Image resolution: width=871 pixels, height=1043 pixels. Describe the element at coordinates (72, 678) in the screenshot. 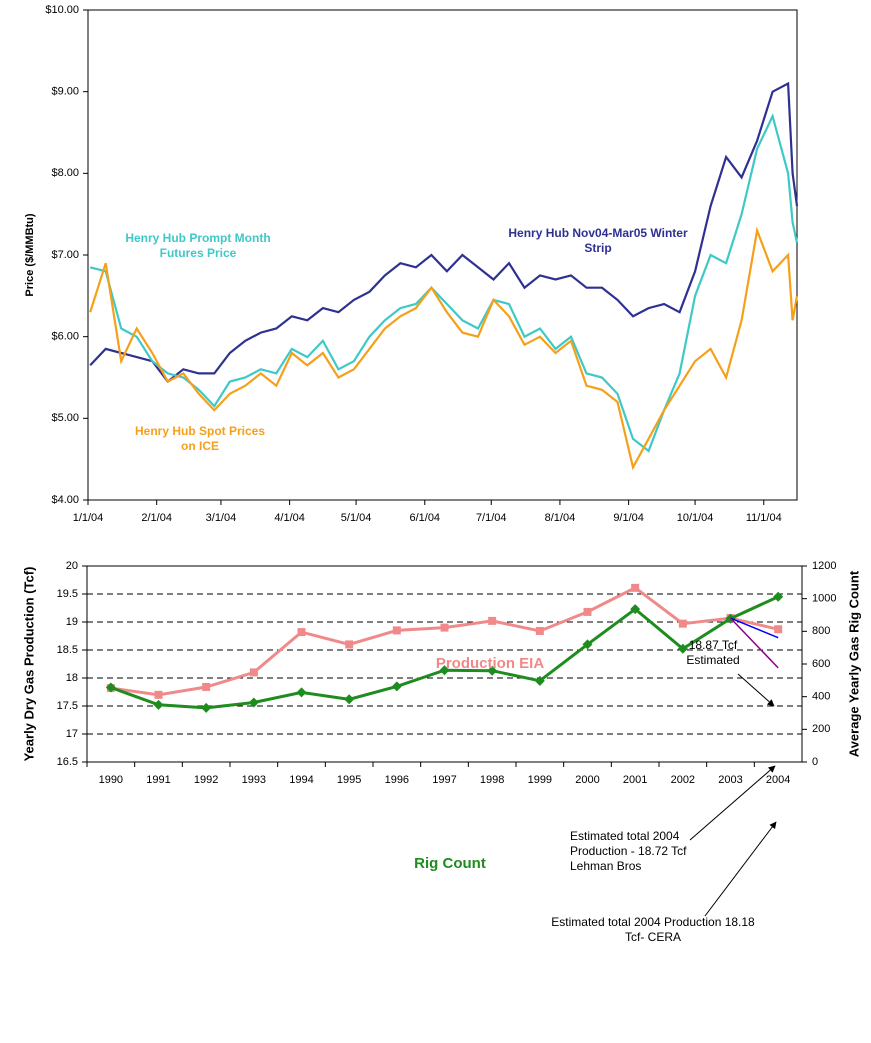

I see `y-tick-label: 18` at that location.